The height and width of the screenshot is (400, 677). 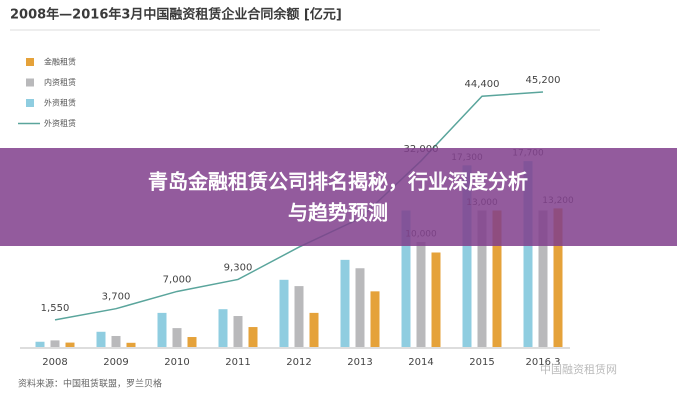 What do you see at coordinates (60, 62) in the screenshot?
I see `legend-label: 金融租赁` at bounding box center [60, 62].